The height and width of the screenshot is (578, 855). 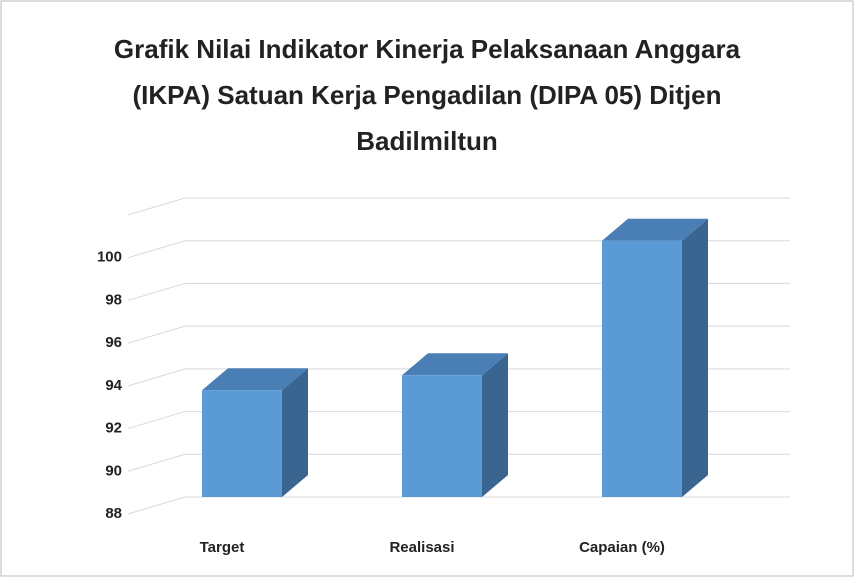 What do you see at coordinates (113, 299) in the screenshot?
I see `y-tick-label: 98` at bounding box center [113, 299].